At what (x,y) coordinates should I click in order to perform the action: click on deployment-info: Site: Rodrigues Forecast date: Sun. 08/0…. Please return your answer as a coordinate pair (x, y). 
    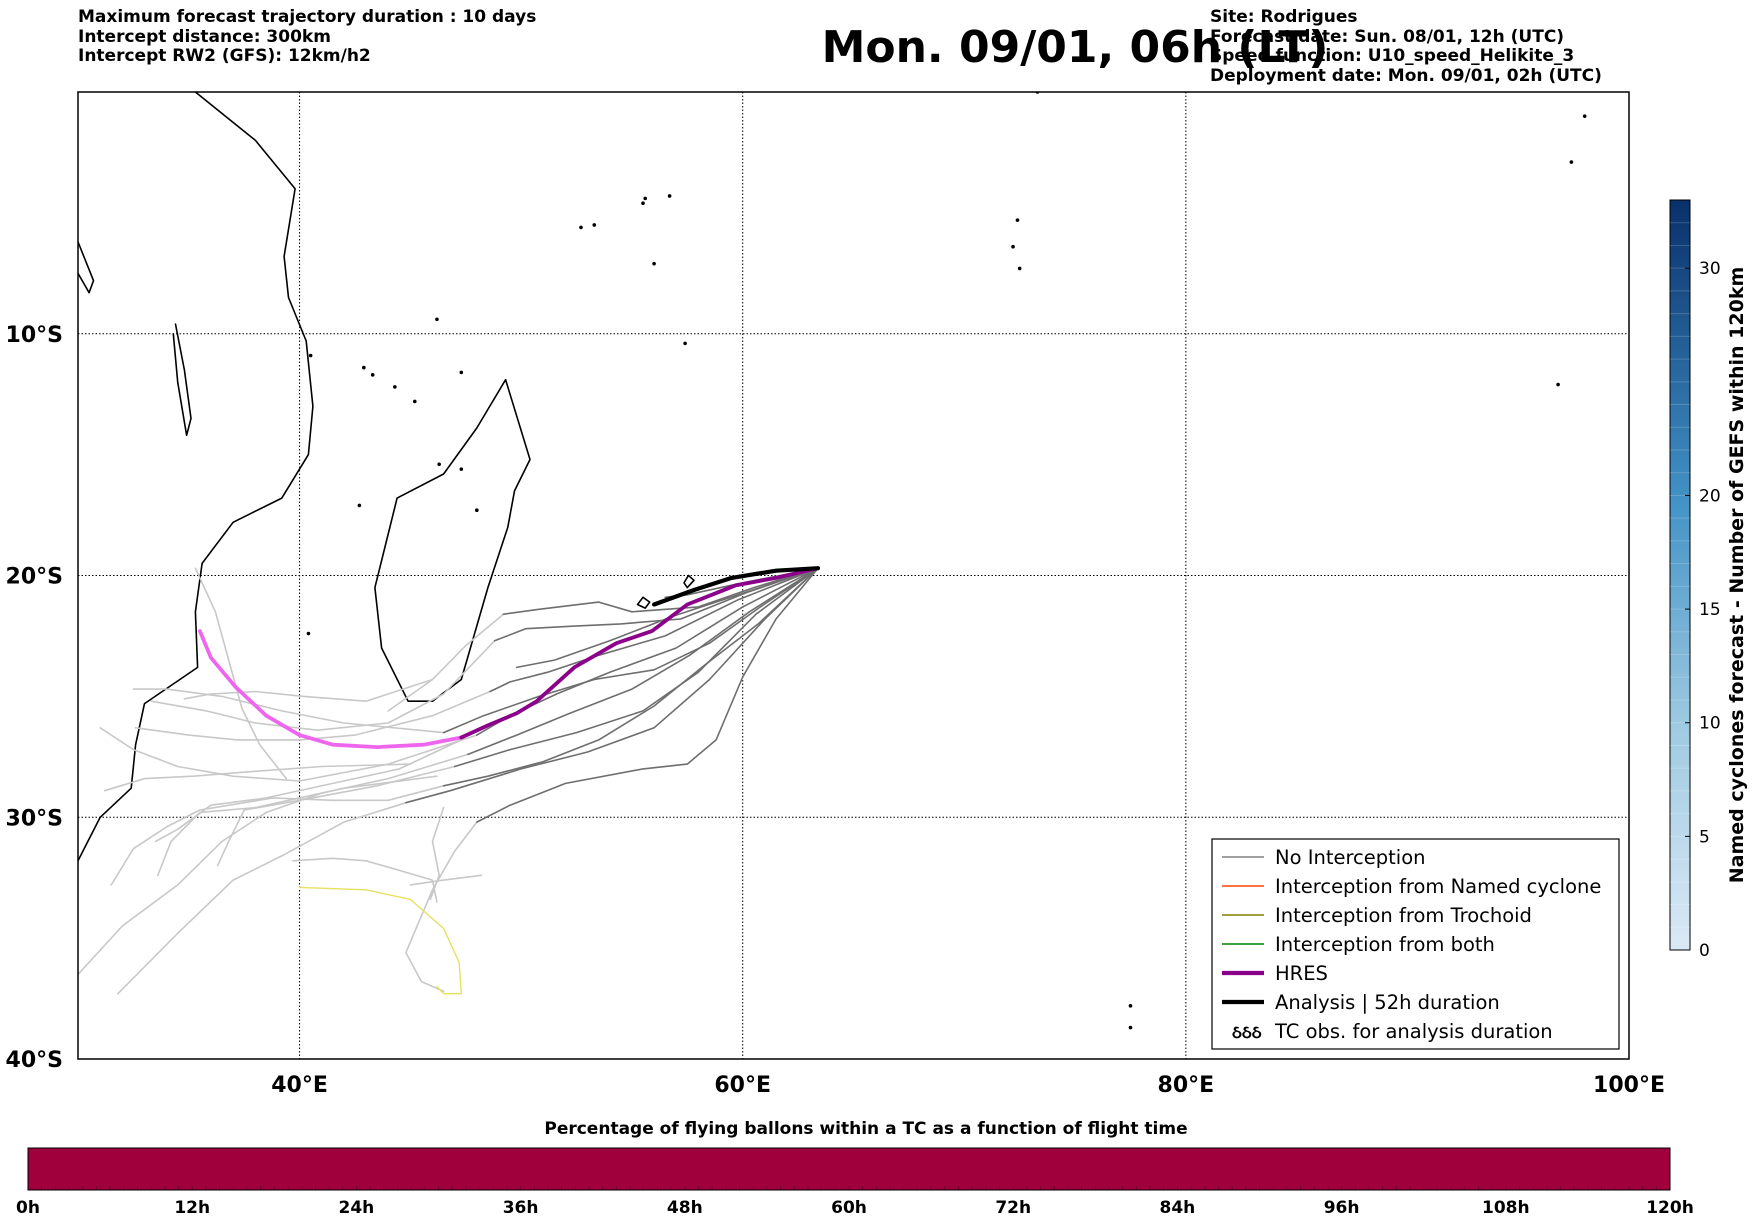
    Looking at the image, I should click on (1406, 46).